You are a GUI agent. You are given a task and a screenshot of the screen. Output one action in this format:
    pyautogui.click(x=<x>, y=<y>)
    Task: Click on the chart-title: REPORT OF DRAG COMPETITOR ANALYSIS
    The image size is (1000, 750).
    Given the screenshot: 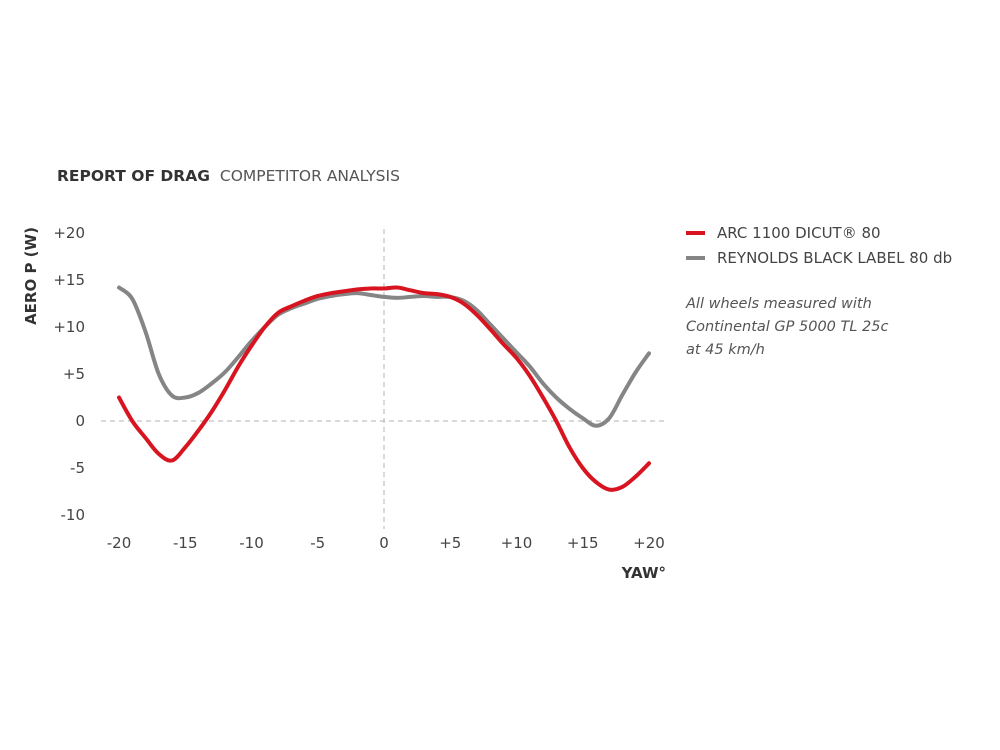 What is the action you would take?
    pyautogui.click(x=228, y=176)
    